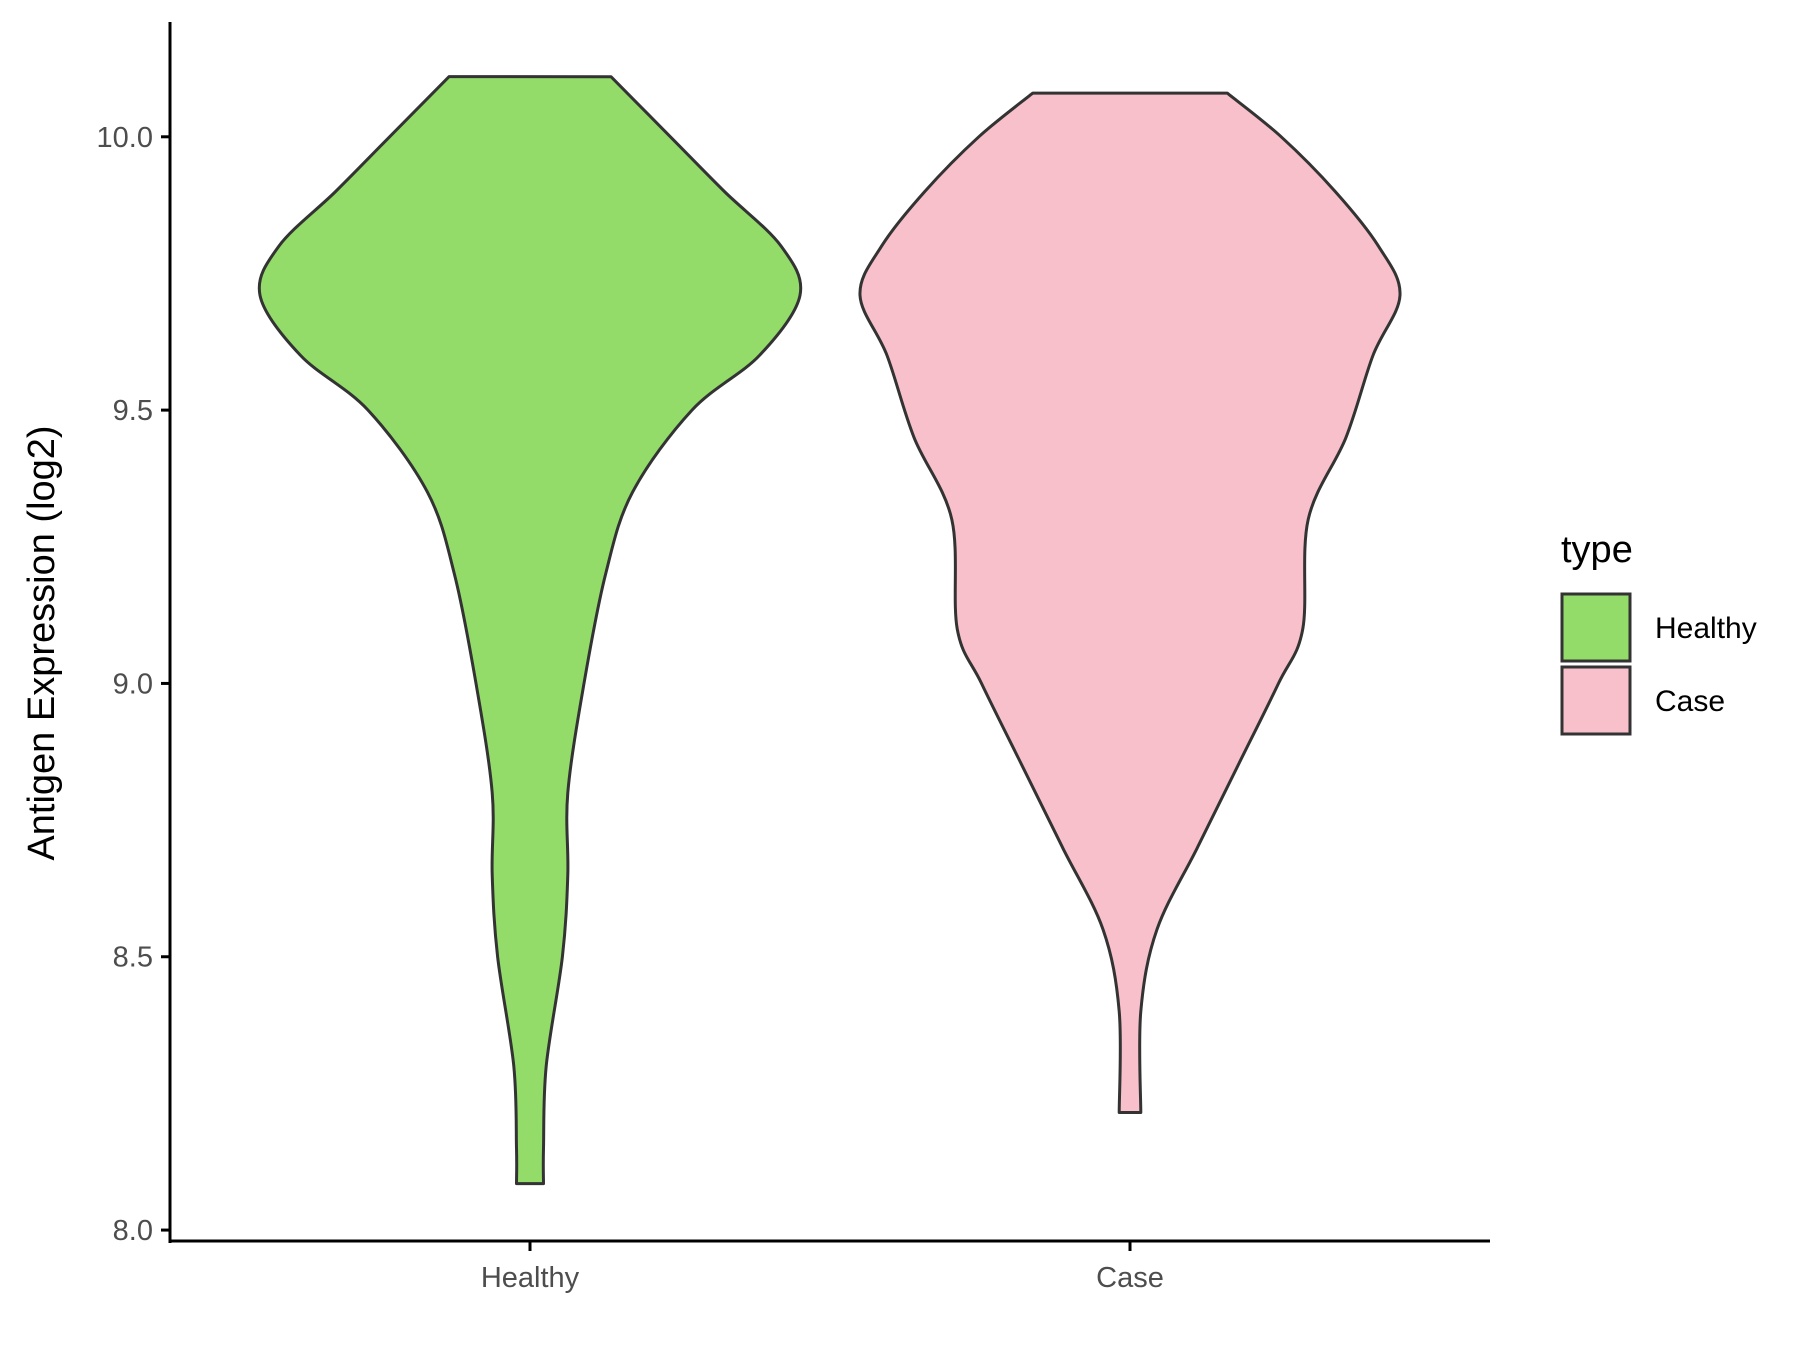  I want to click on x-tick-label: Healthy, so click(530, 1278).